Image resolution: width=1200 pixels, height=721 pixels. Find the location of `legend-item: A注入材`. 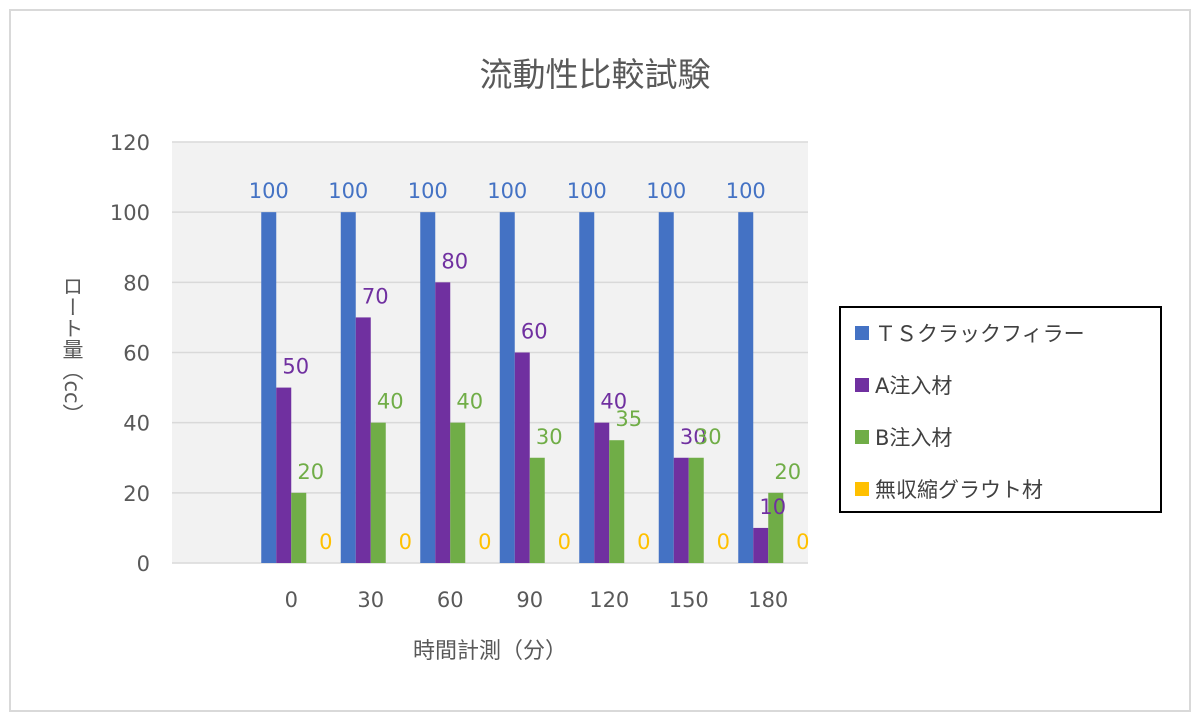

legend-item: A注入材 is located at coordinates (903, 385).